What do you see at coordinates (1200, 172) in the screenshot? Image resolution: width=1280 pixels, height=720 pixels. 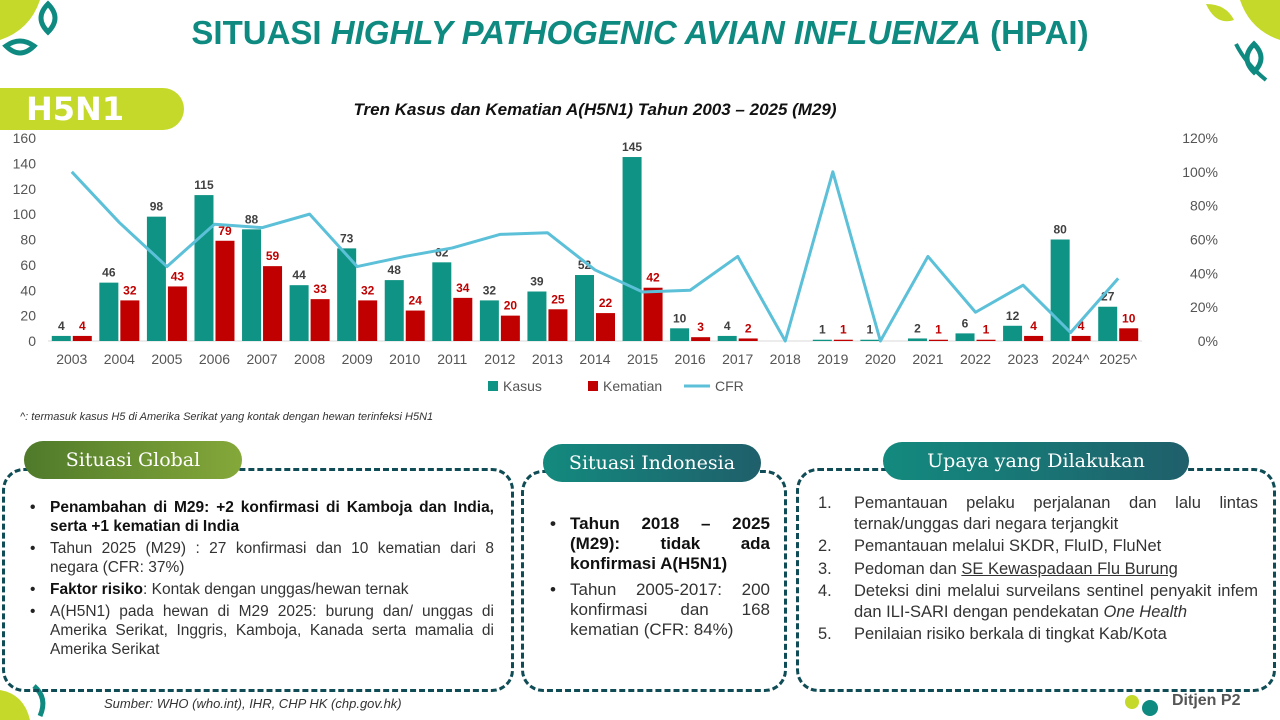 I see `y-right-tick-label: 100%` at bounding box center [1200, 172].